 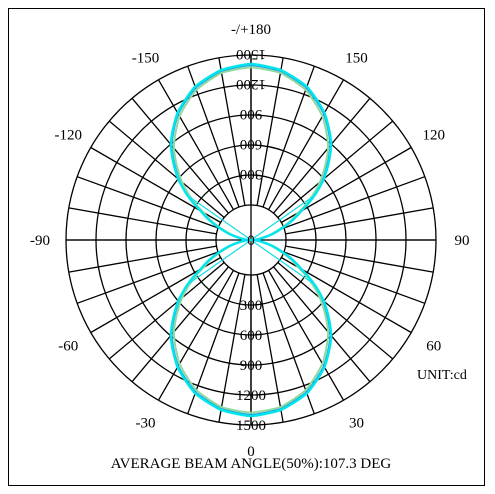 What do you see at coordinates (251, 174) in the screenshot?
I see `radial-tick-label-top: 300` at bounding box center [251, 174].